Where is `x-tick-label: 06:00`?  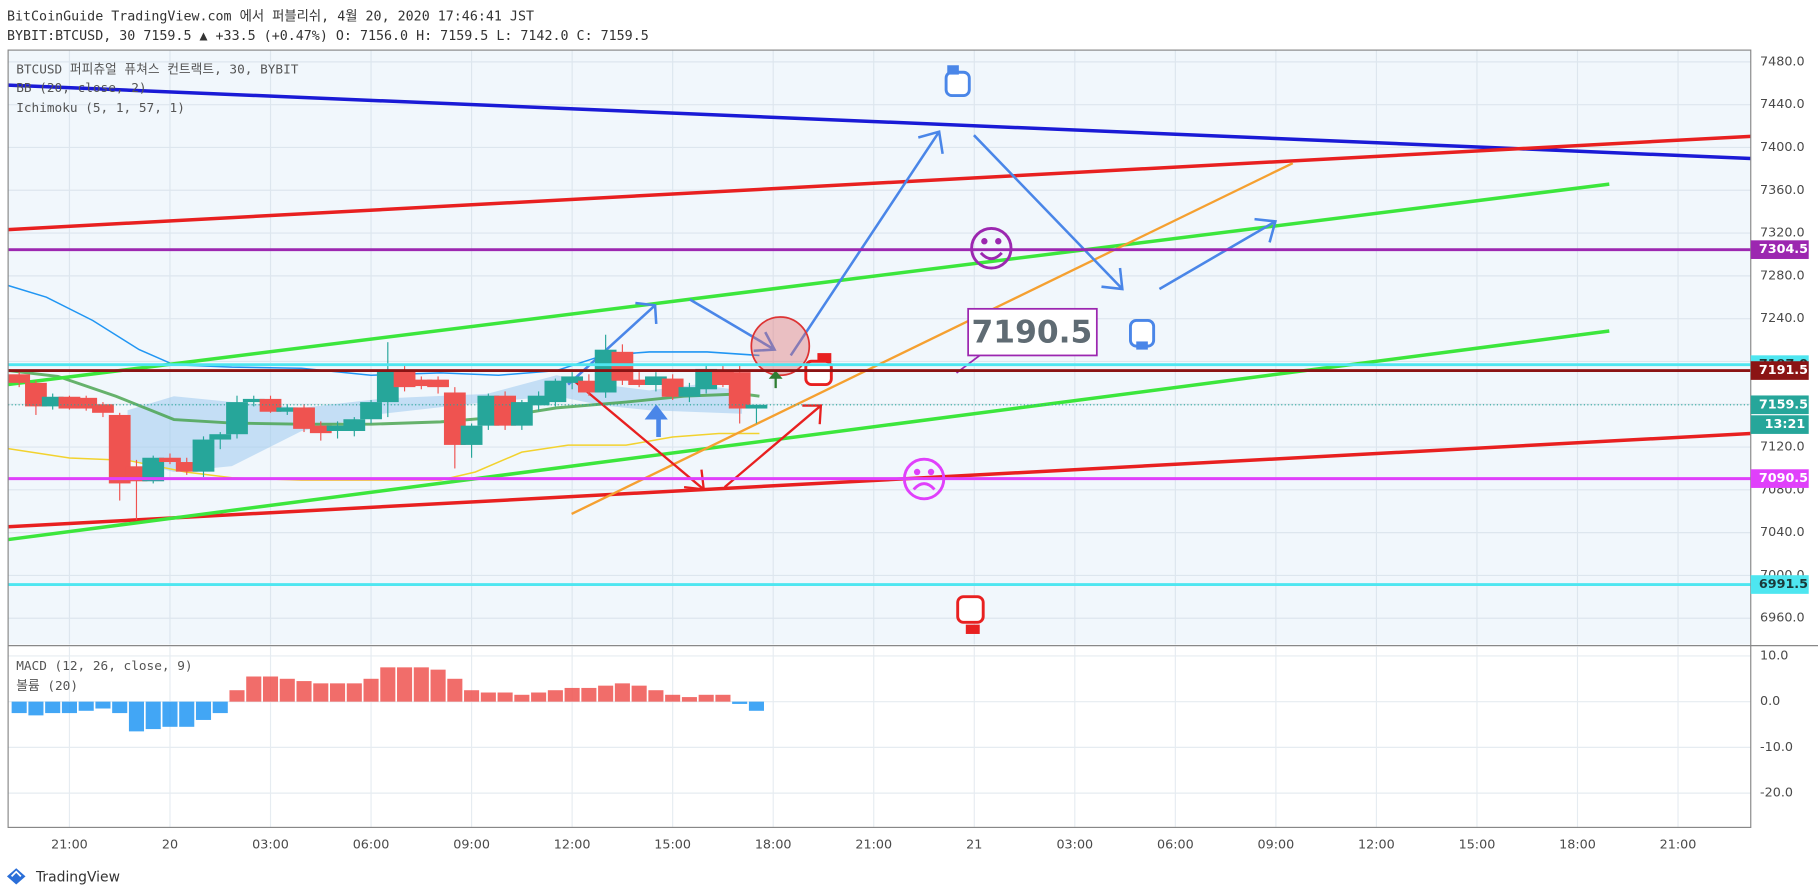
x-tick-label: 06:00 is located at coordinates (1175, 844).